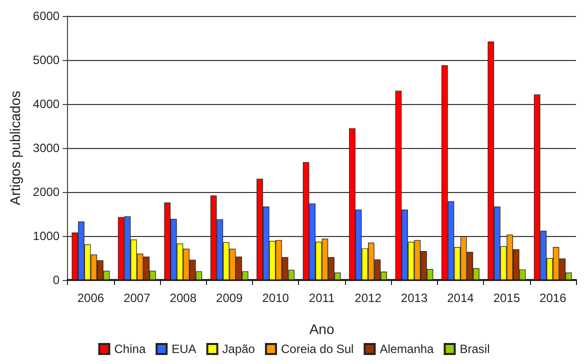  What do you see at coordinates (230, 298) in the screenshot?
I see `x-tick-label: 2009` at bounding box center [230, 298].